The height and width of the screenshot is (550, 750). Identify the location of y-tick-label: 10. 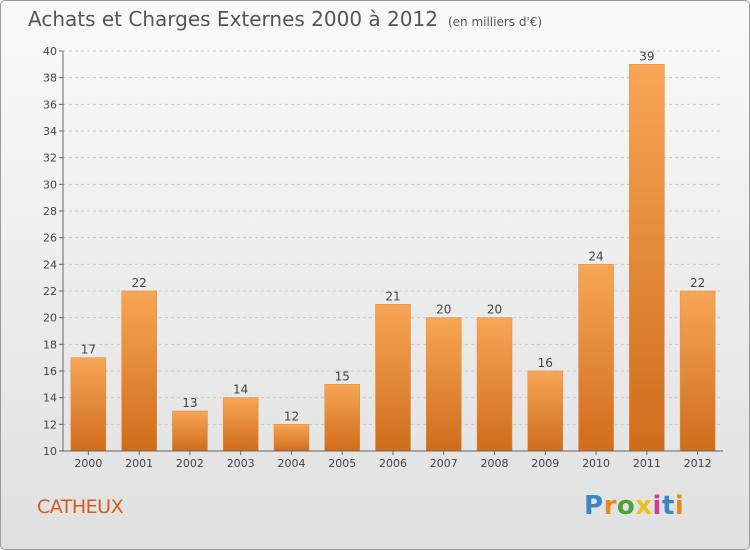
(50, 451).